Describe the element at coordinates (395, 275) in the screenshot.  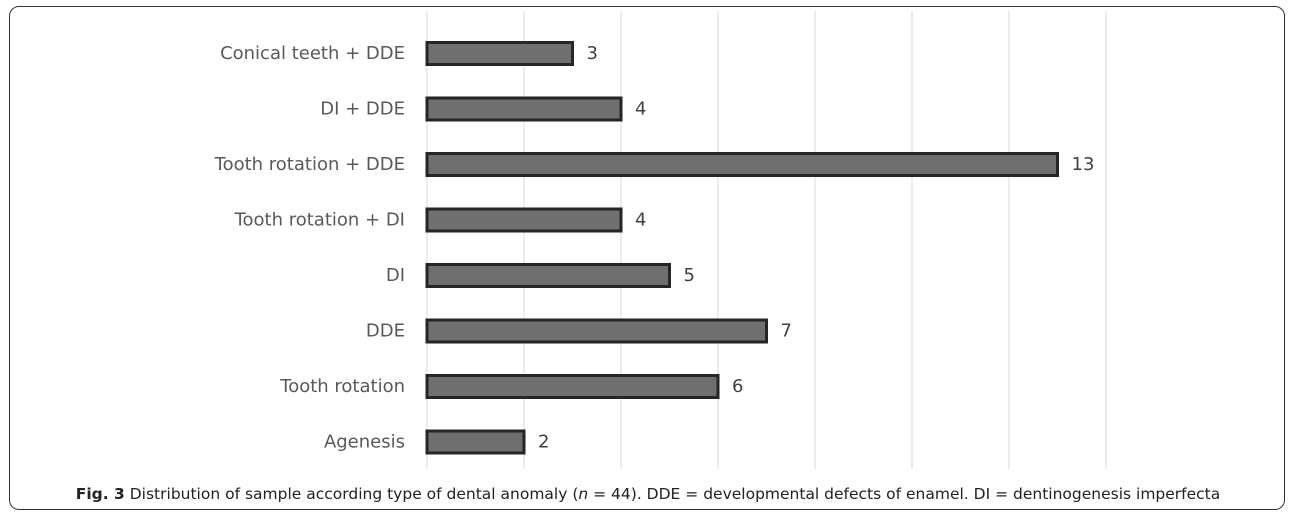
I see `category-label: DI` at that location.